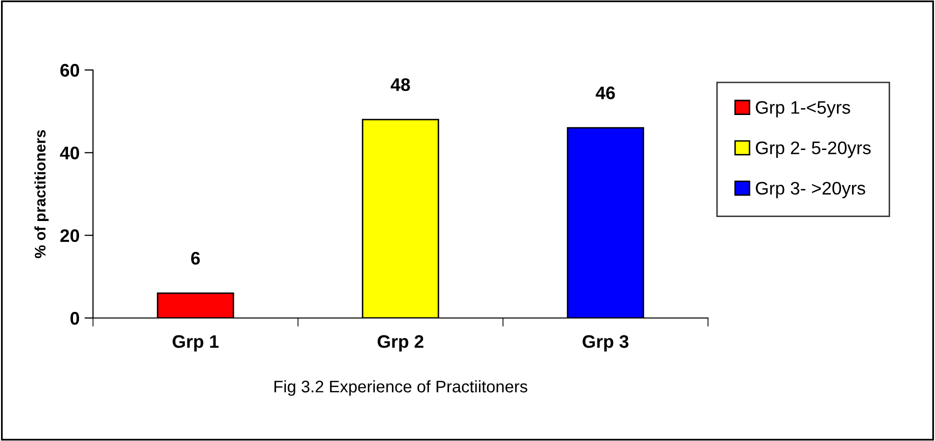  I want to click on y-tick-label: 20, so click(70, 235).